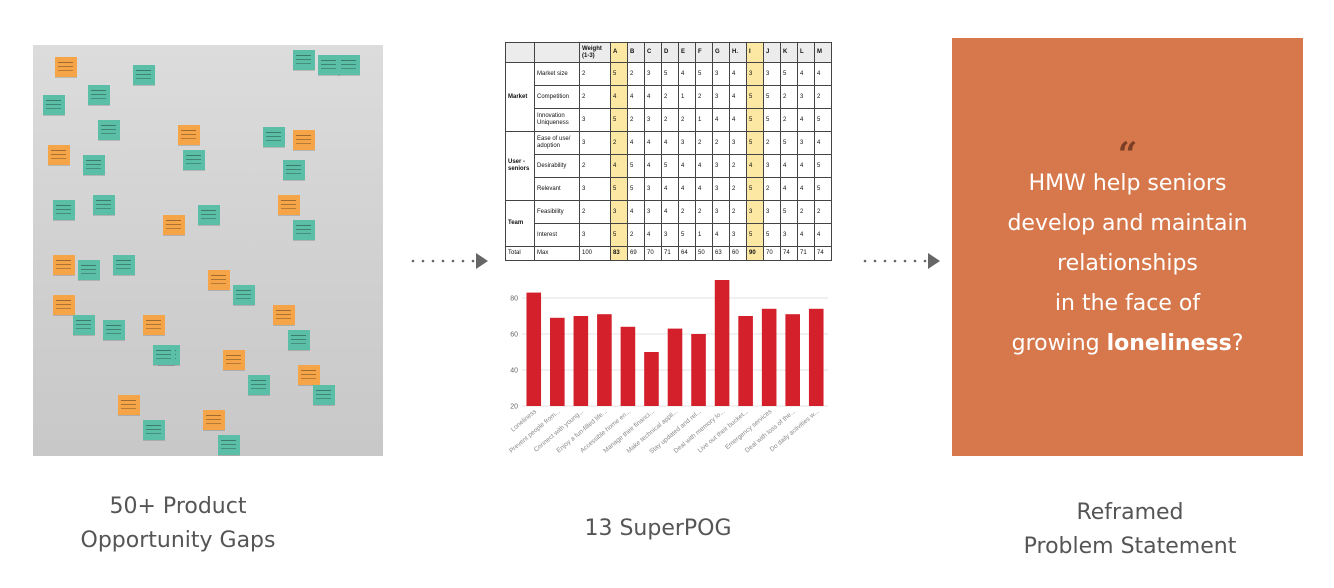 The image size is (1334, 588). What do you see at coordinates (1127, 155) in the screenshot?
I see `quote-icon: “` at bounding box center [1127, 155].